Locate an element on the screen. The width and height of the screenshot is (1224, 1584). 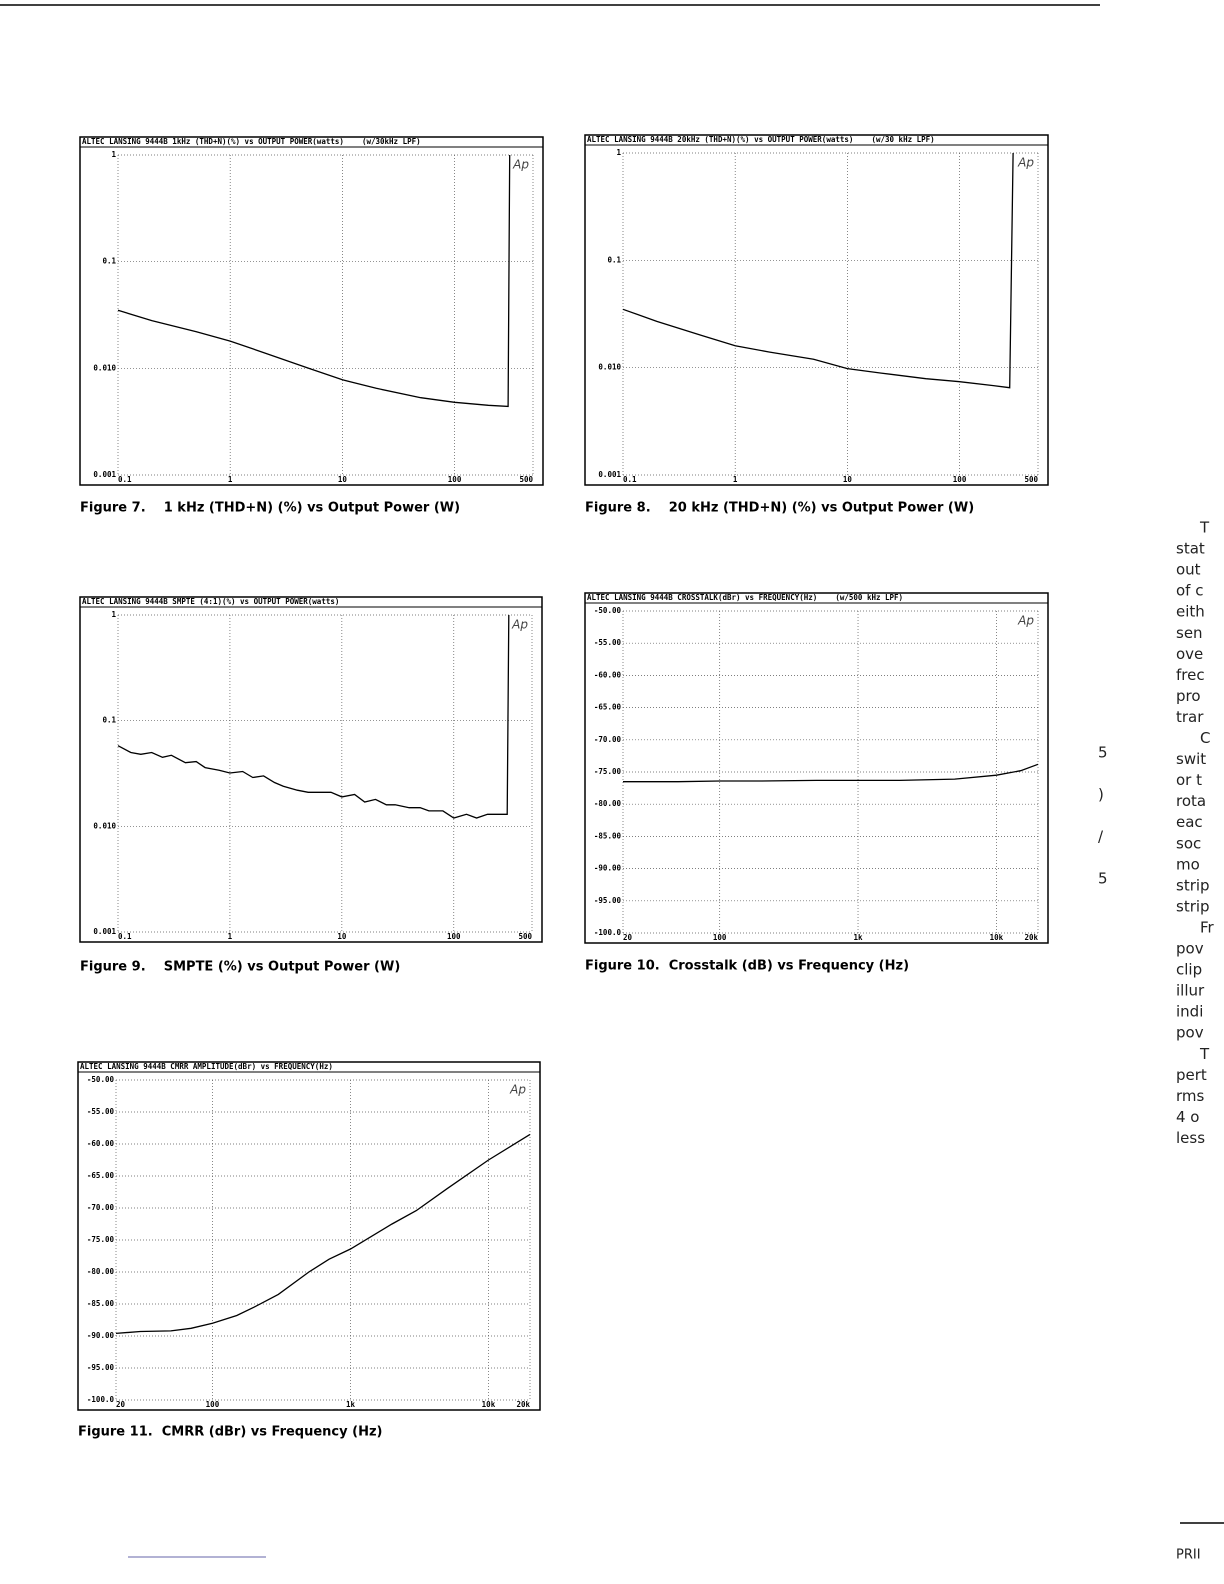
body-text-fragment: rms is located at coordinates (1190, 1096).